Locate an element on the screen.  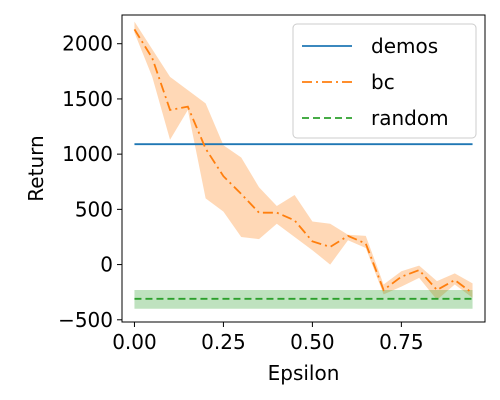
y-axis-ticks: −500 0 500 1000 1500 2000 is located at coordinates (90, 182).